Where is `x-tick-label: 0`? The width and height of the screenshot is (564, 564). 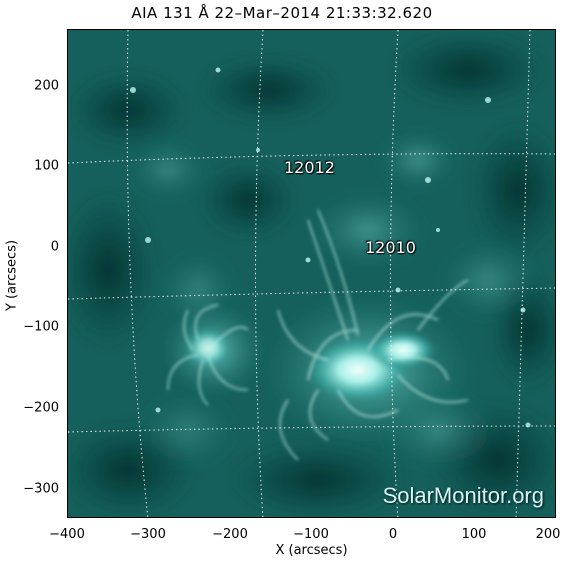 x-tick-label: 0 is located at coordinates (393, 534).